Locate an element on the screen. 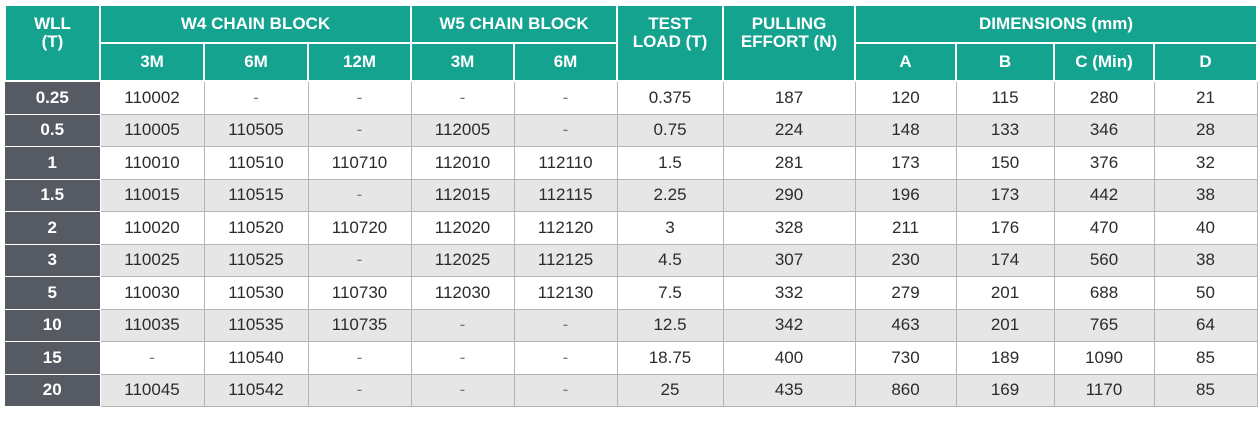 The height and width of the screenshot is (442, 1260). w5-3m-cell: 112025 is located at coordinates (462, 260).